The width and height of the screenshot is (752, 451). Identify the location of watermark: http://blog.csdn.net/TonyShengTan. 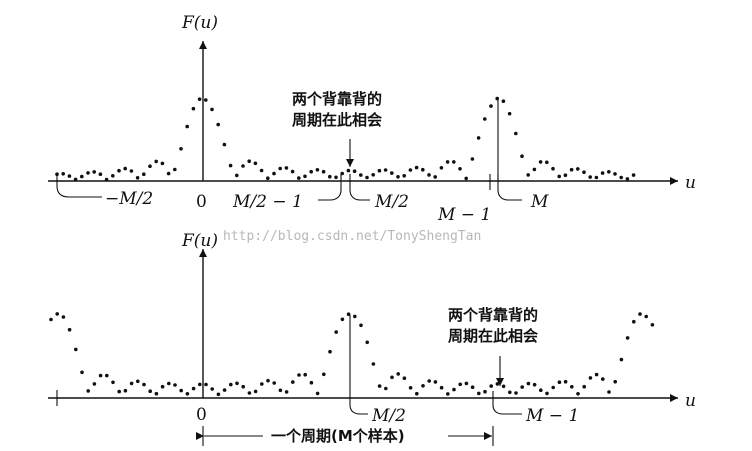
(352, 236).